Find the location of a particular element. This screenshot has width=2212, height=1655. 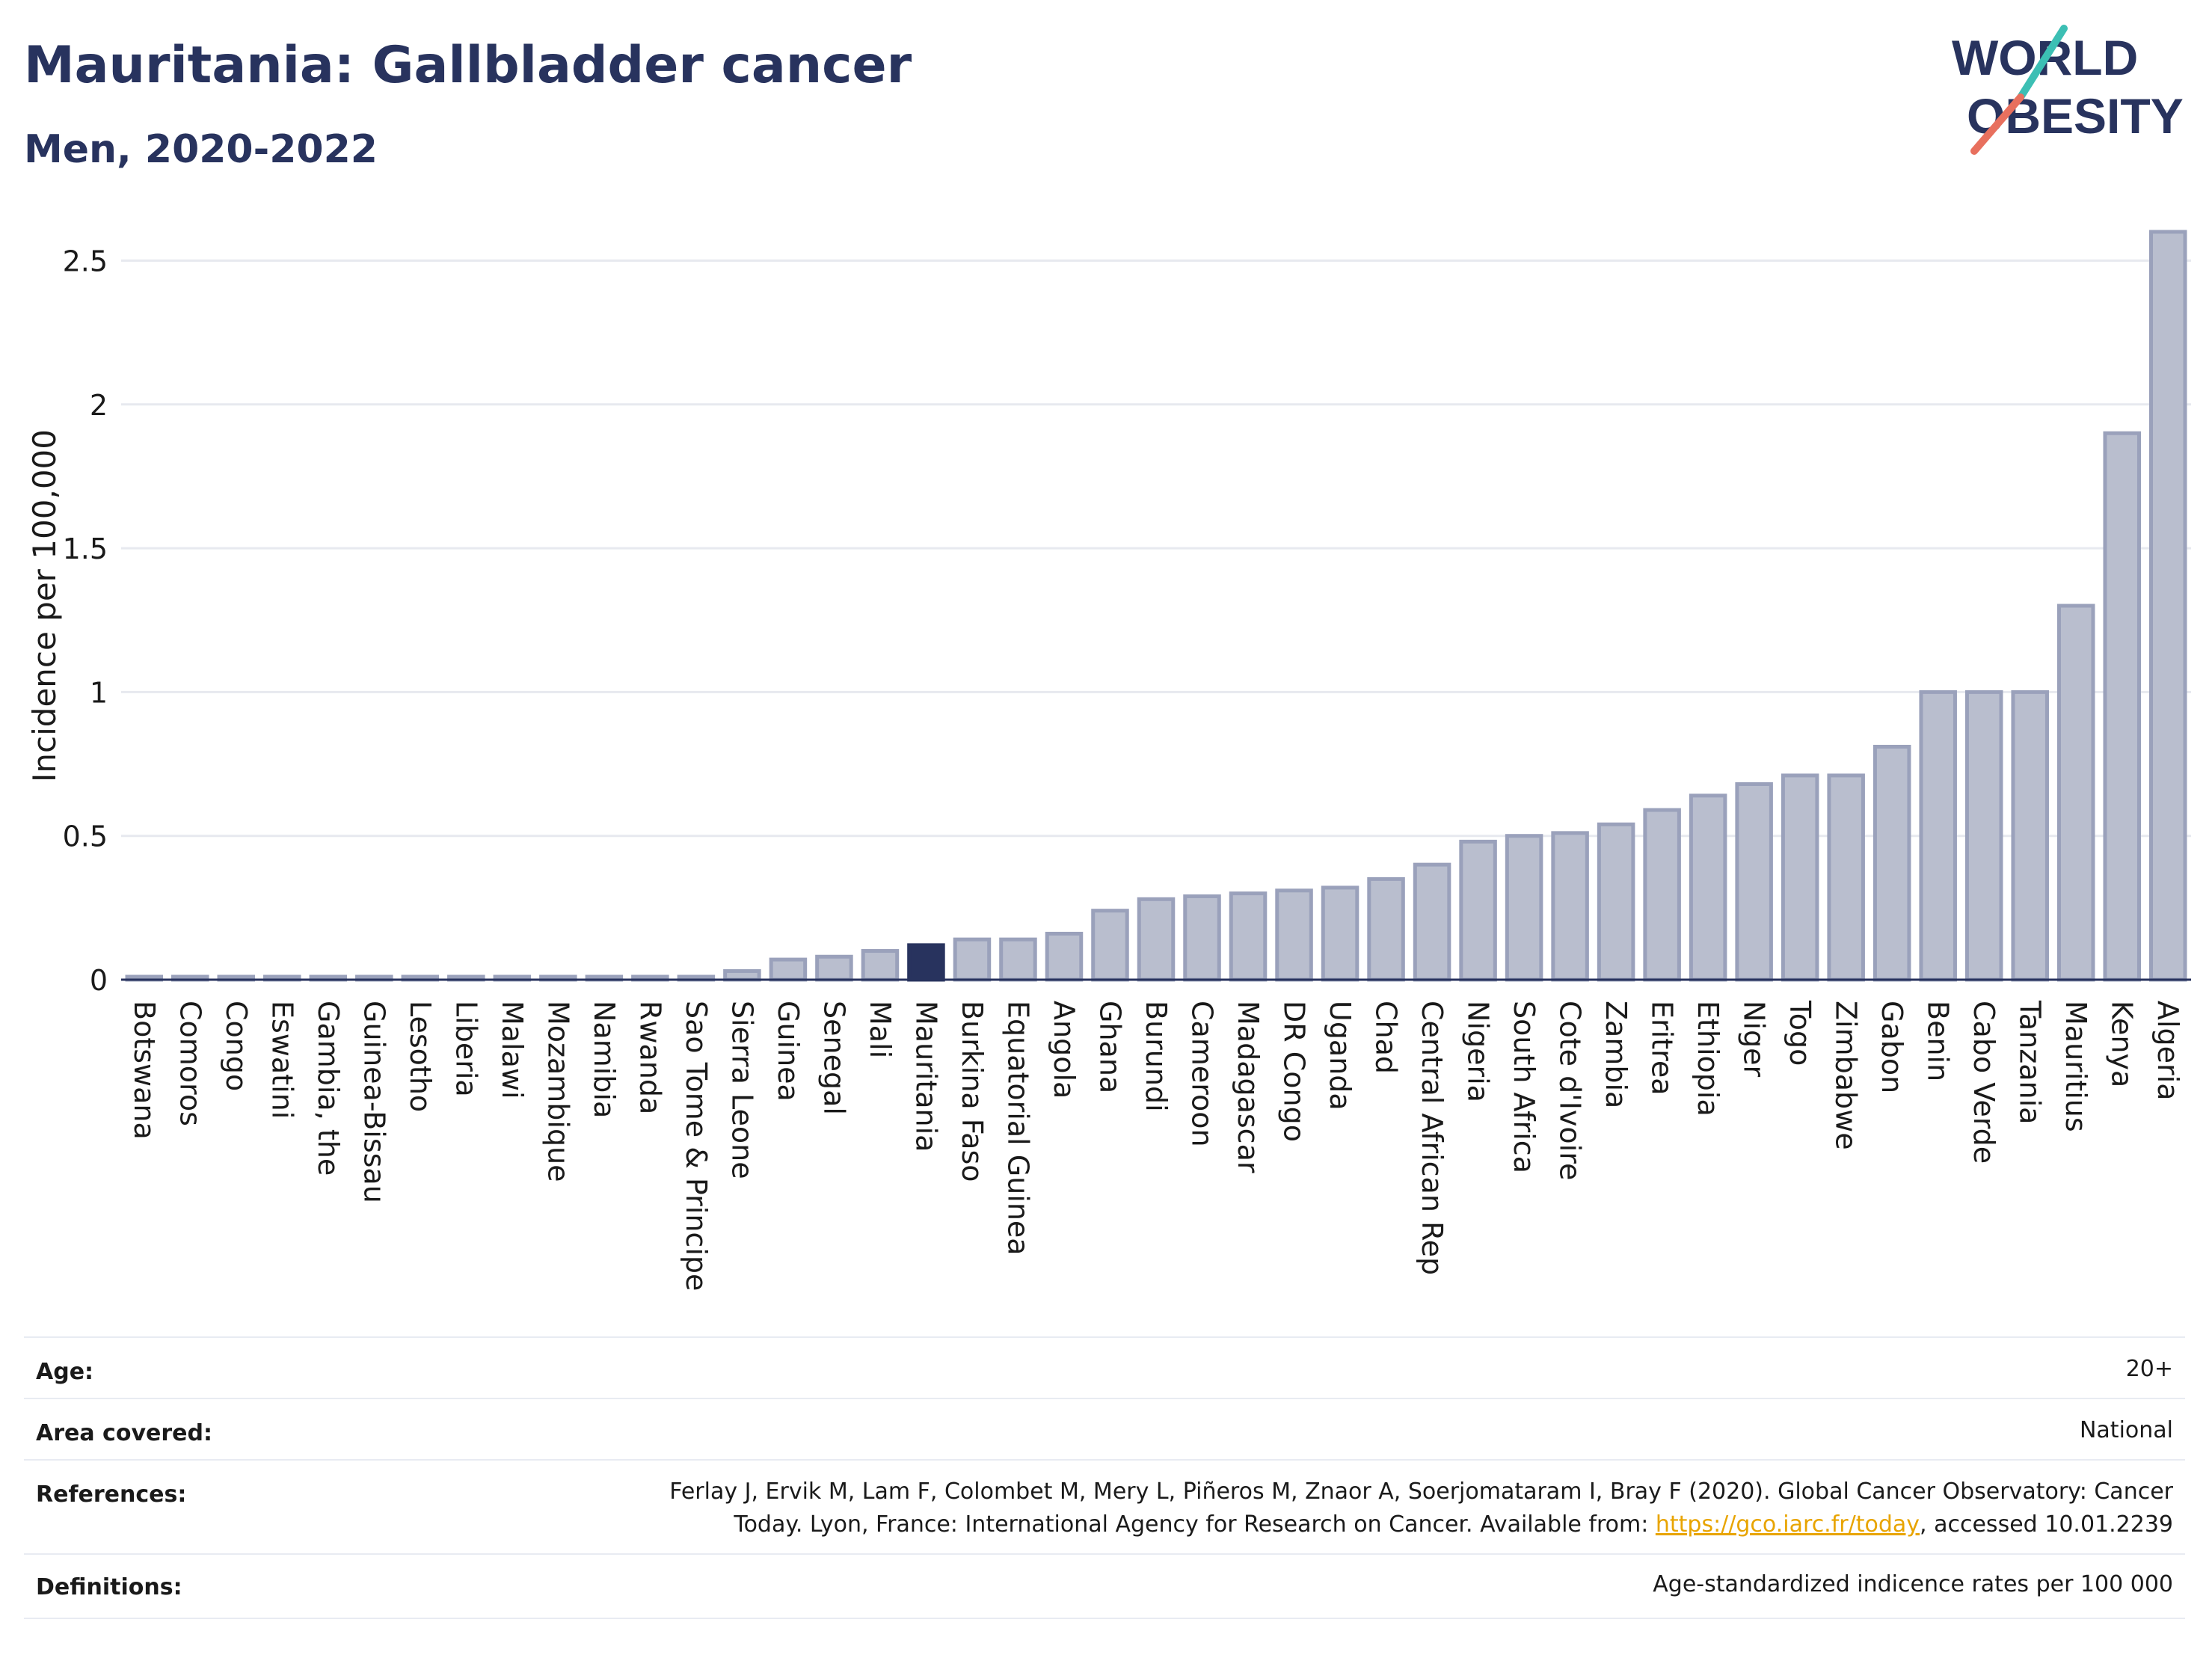

references-accessed: , accessed 10.01.2239 is located at coordinates (2046, 1524).